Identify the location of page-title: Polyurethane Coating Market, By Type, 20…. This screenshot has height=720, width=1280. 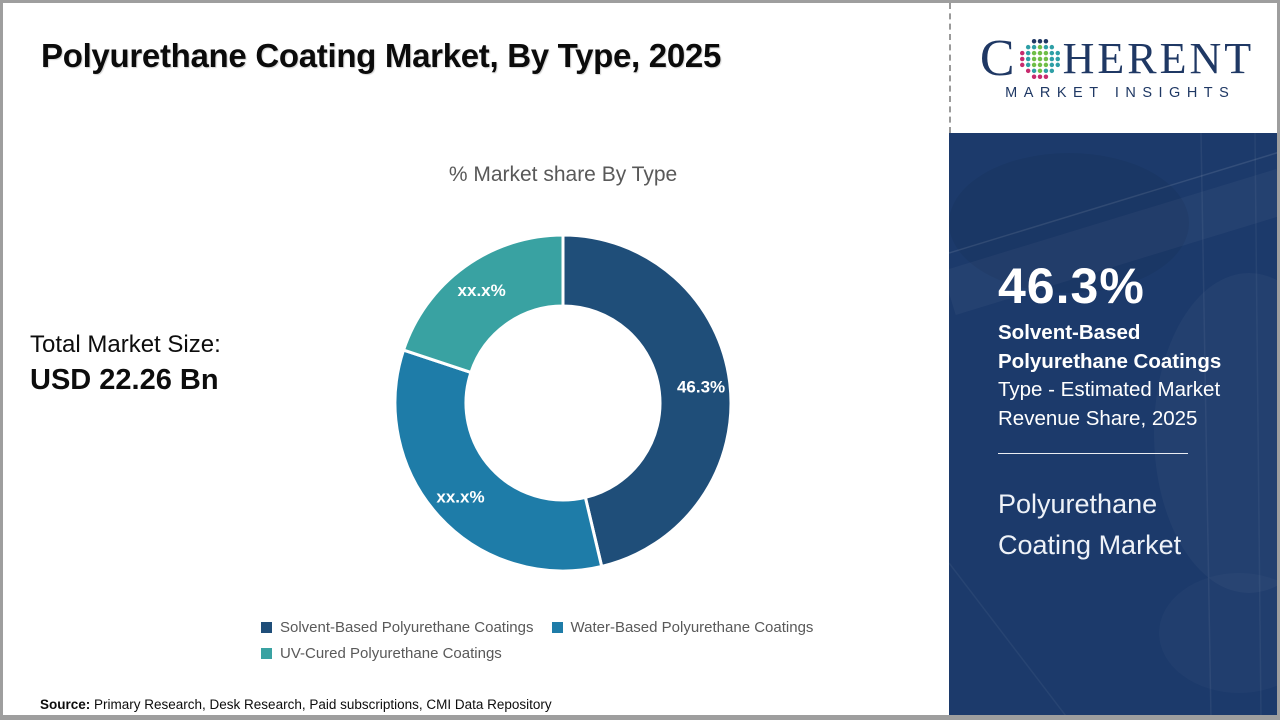
(381, 55).